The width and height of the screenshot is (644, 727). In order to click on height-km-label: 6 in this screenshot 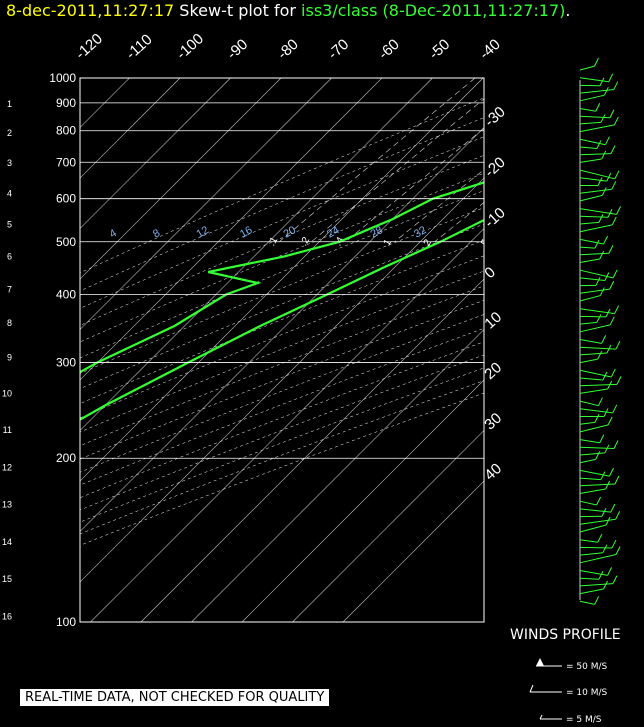, I will do `click(9, 256)`.